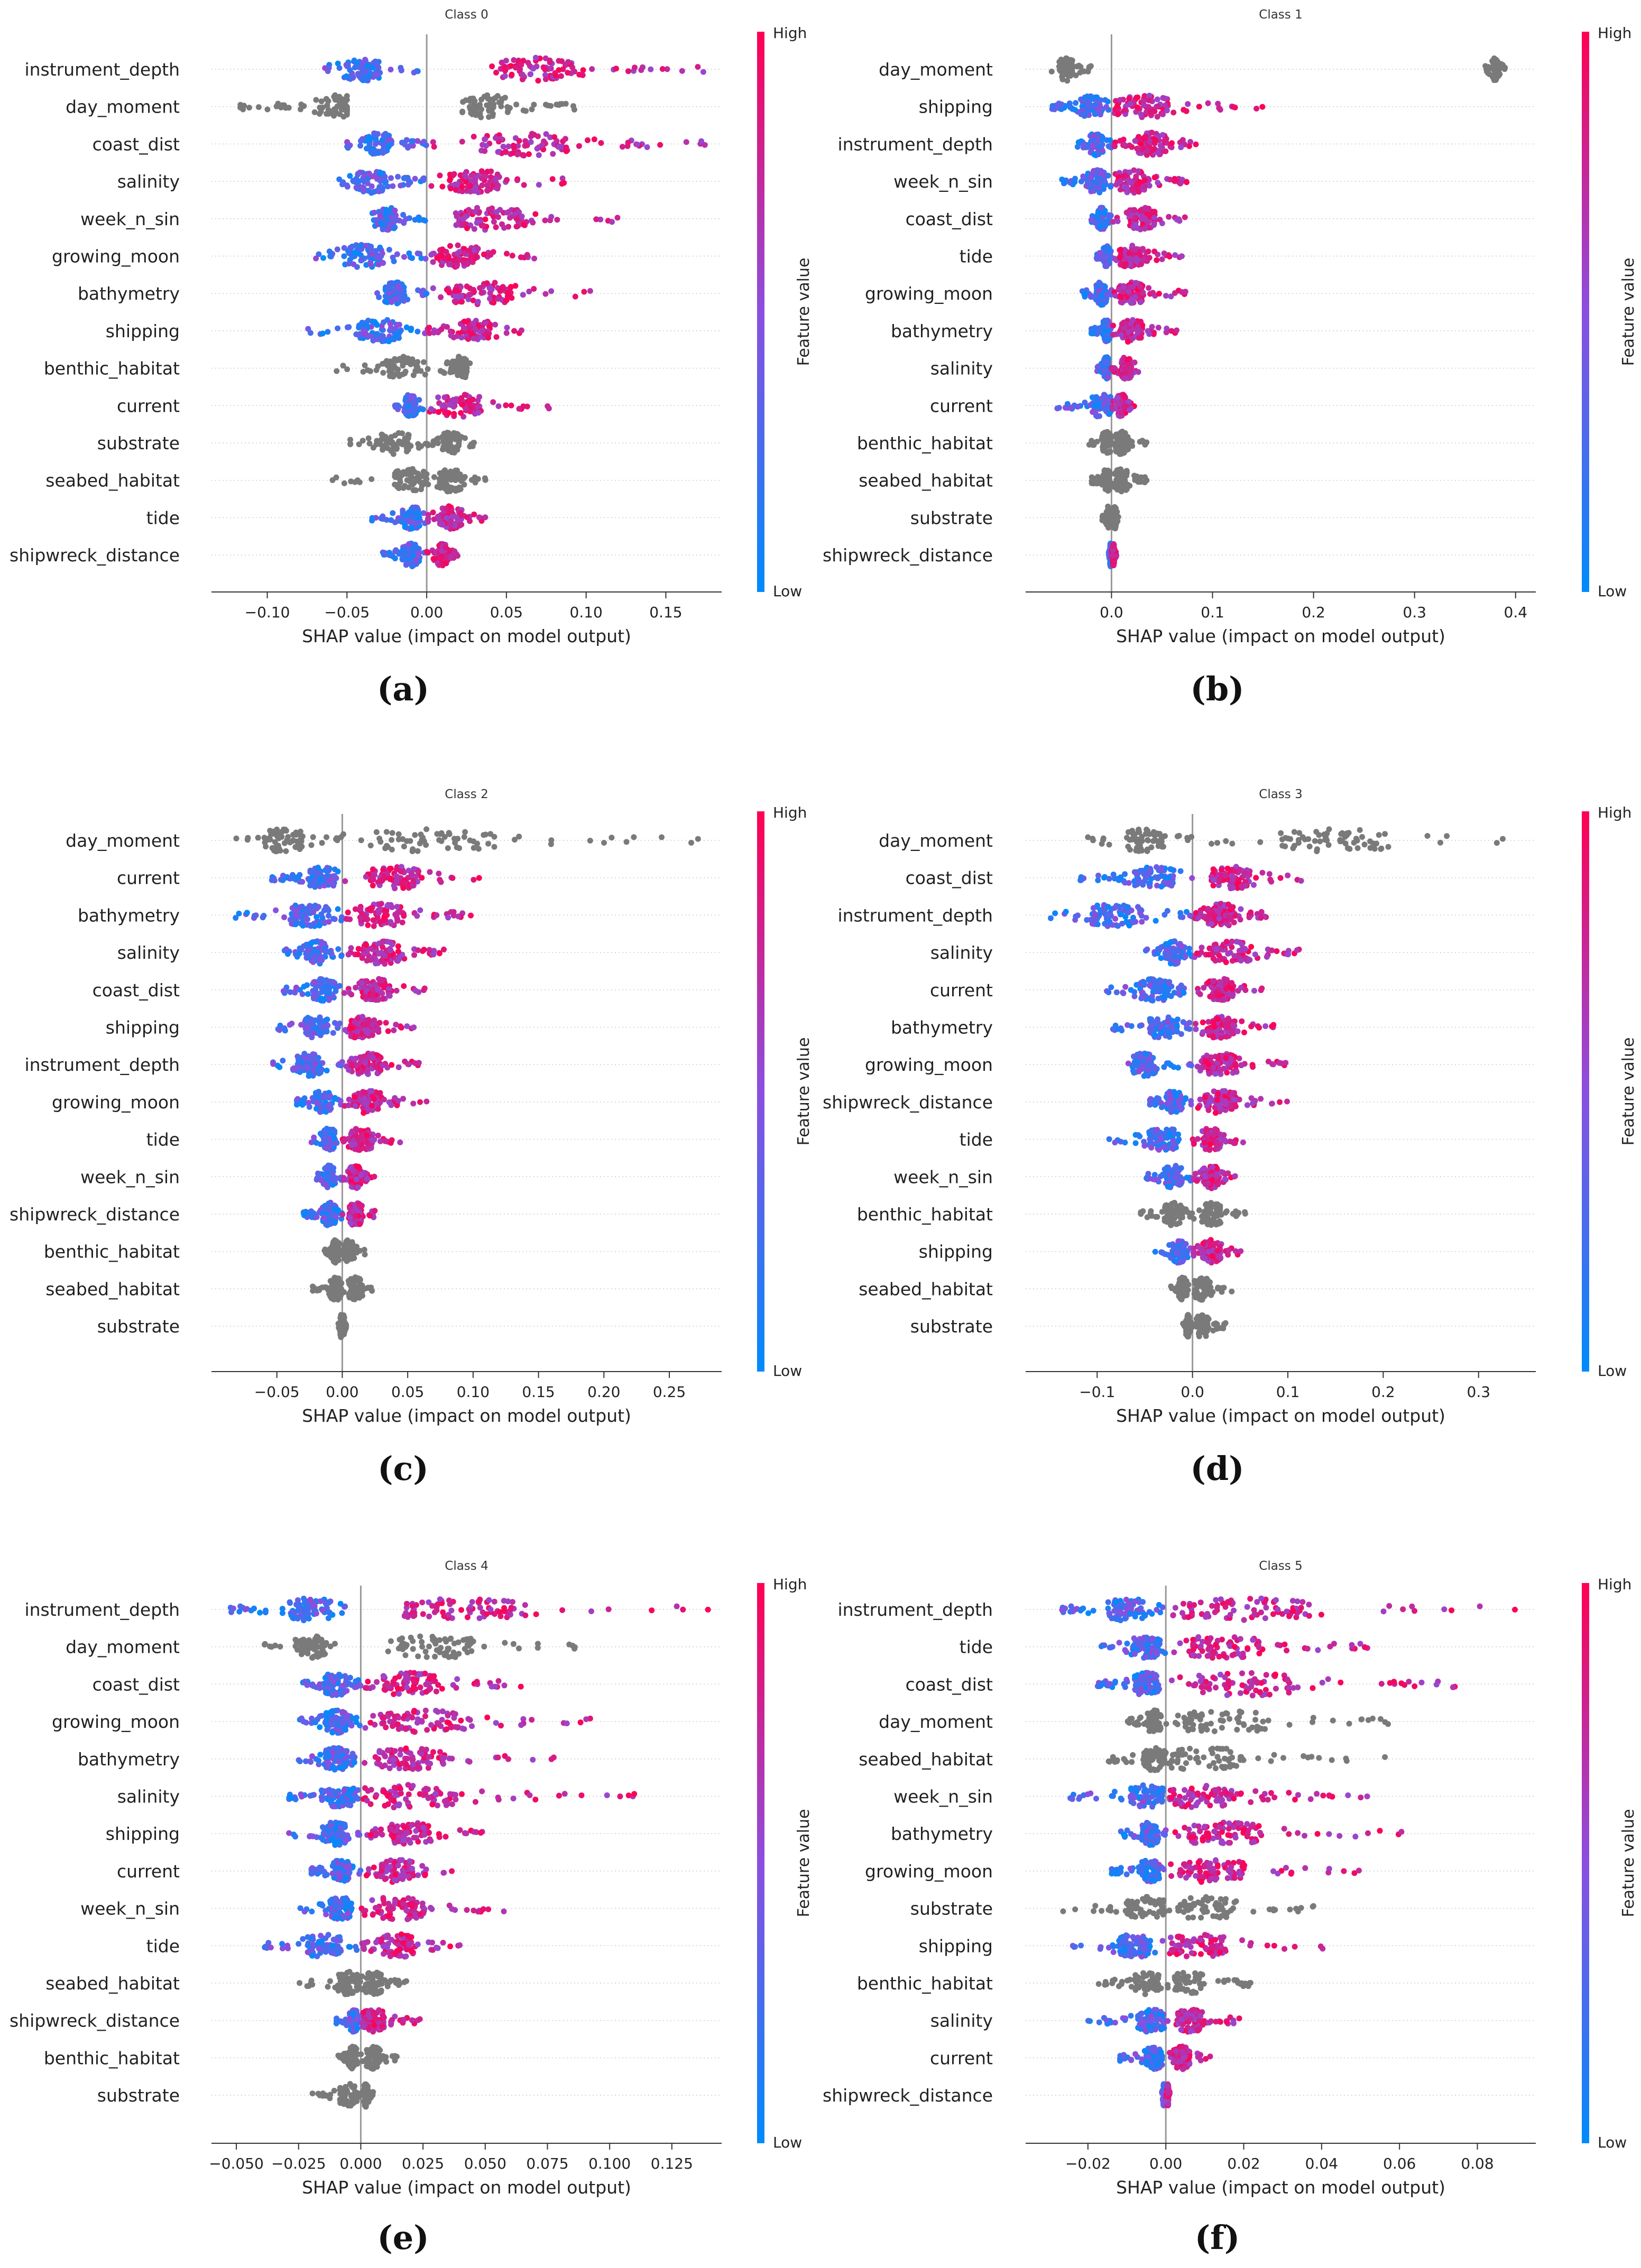 The image size is (1641, 2268). I want to click on x-tick-label: 0.2, so click(1313, 612).